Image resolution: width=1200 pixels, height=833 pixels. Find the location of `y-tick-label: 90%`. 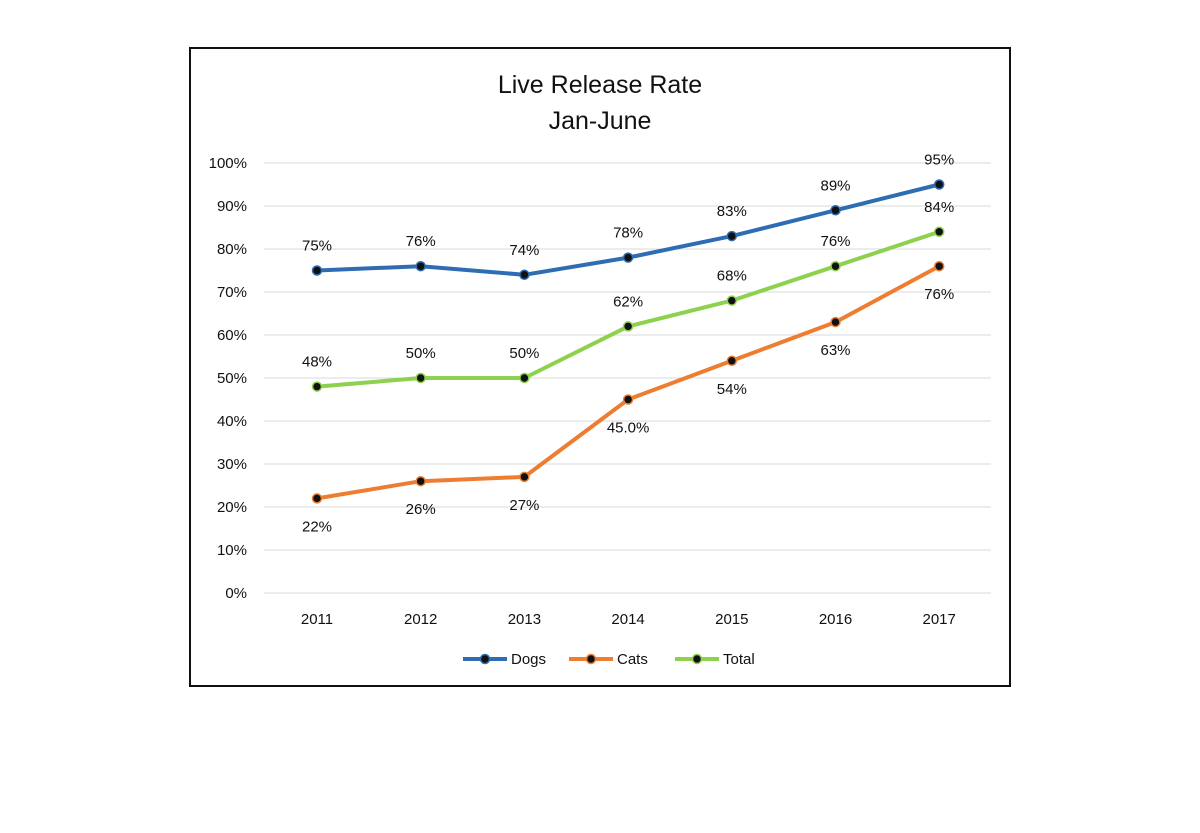

y-tick-label: 90% is located at coordinates (232, 206).